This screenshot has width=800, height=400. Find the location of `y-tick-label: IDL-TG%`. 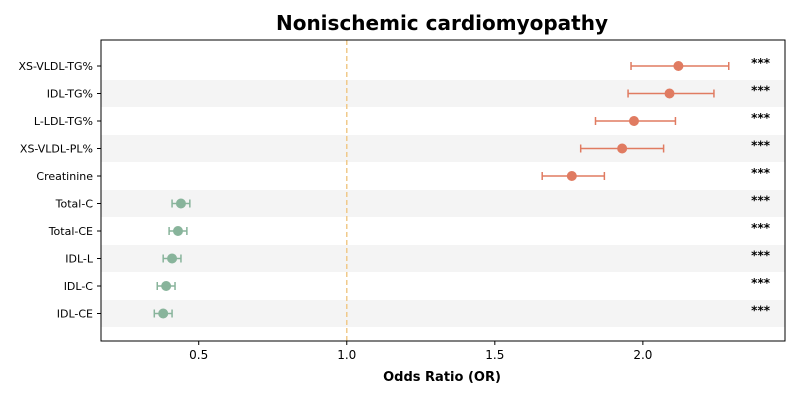

y-tick-label: IDL-TG% is located at coordinates (70, 94).